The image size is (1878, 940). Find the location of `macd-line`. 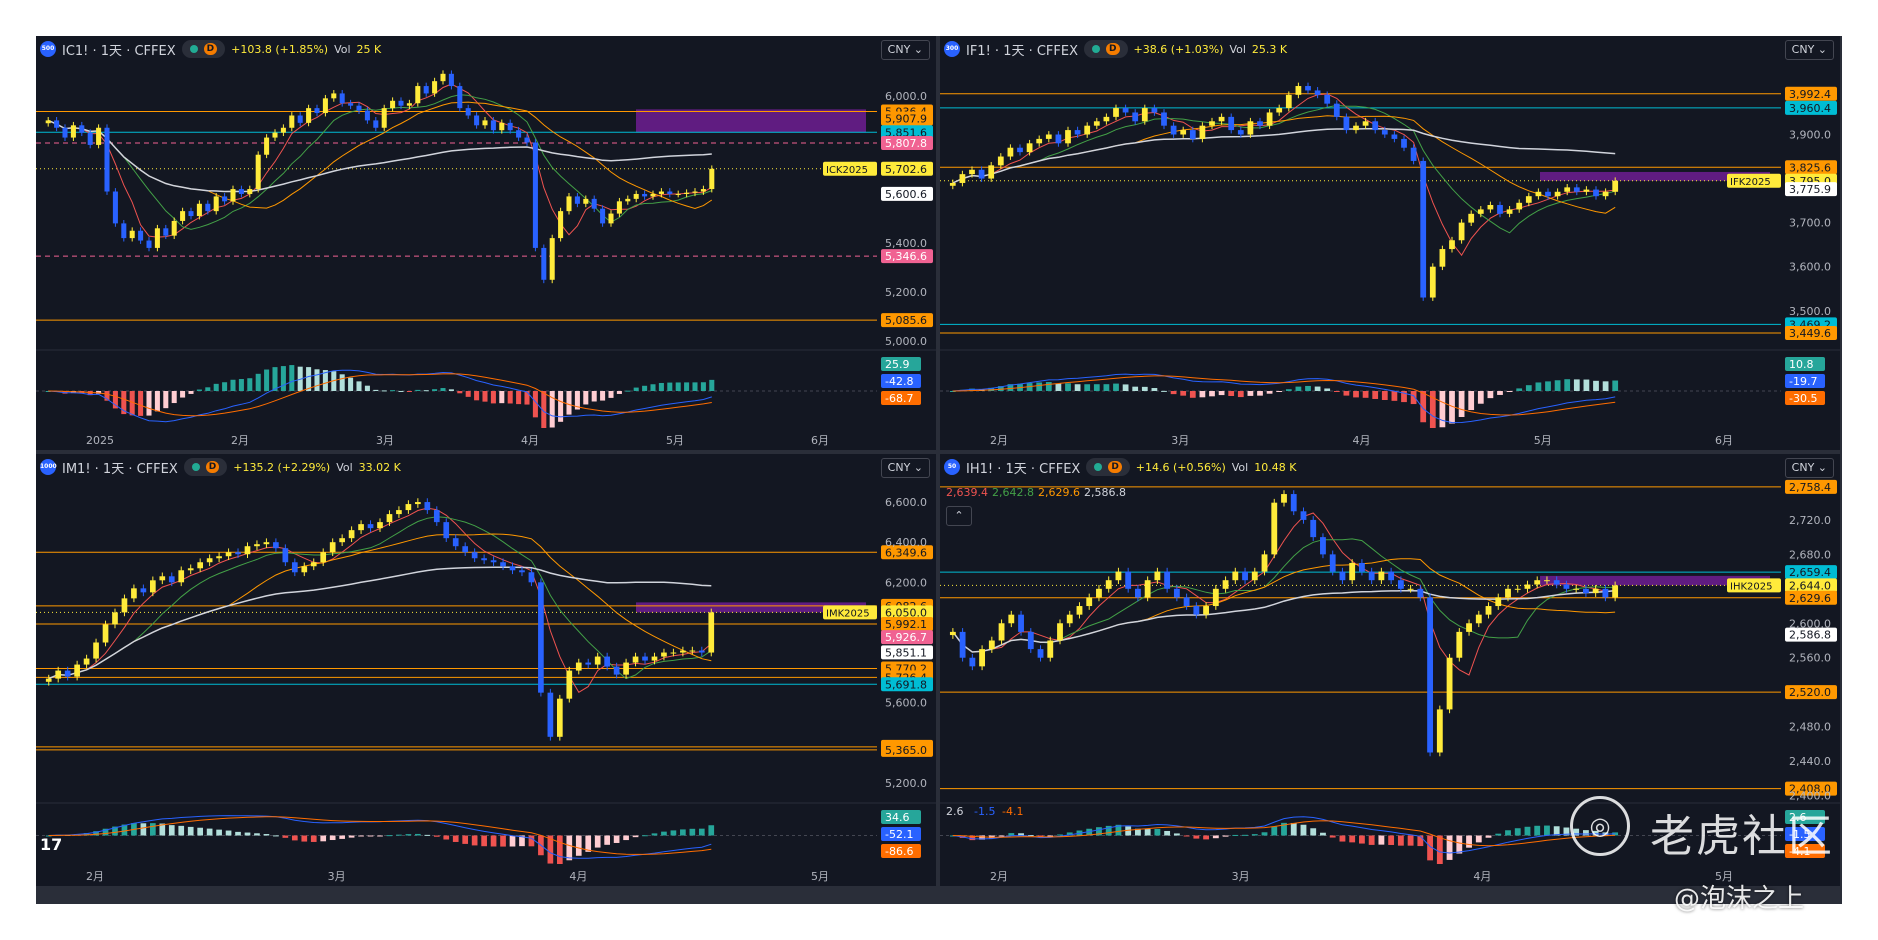

macd-line is located at coordinates (1284, 398).